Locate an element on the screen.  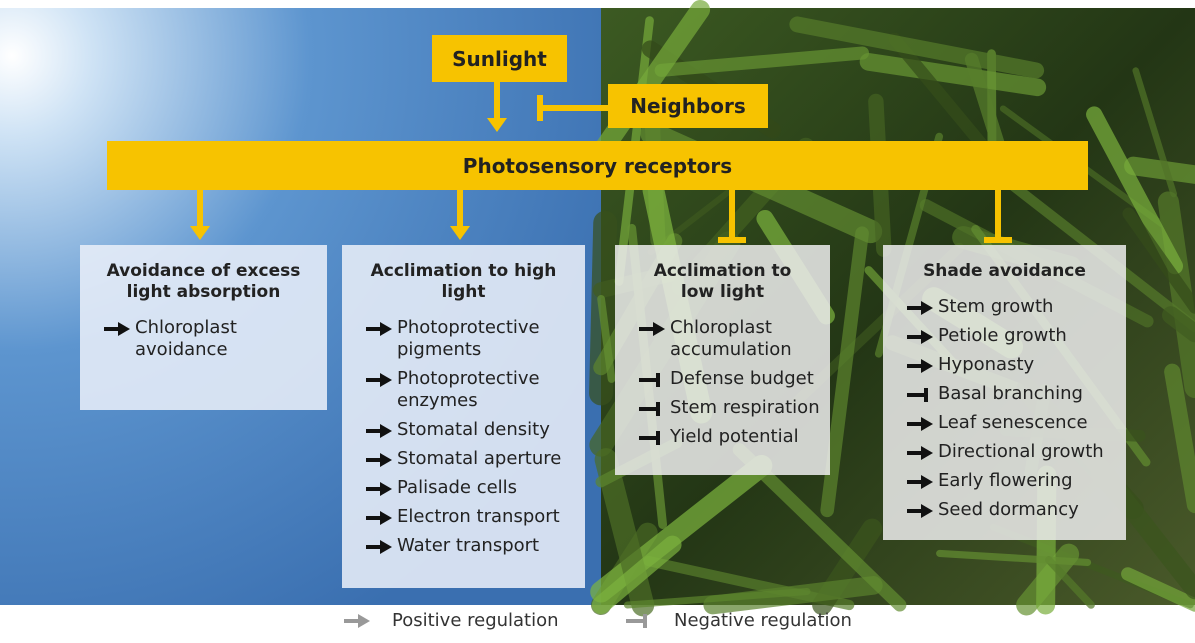
effect-item: Stem respiration is located at coordinates (728, 408).